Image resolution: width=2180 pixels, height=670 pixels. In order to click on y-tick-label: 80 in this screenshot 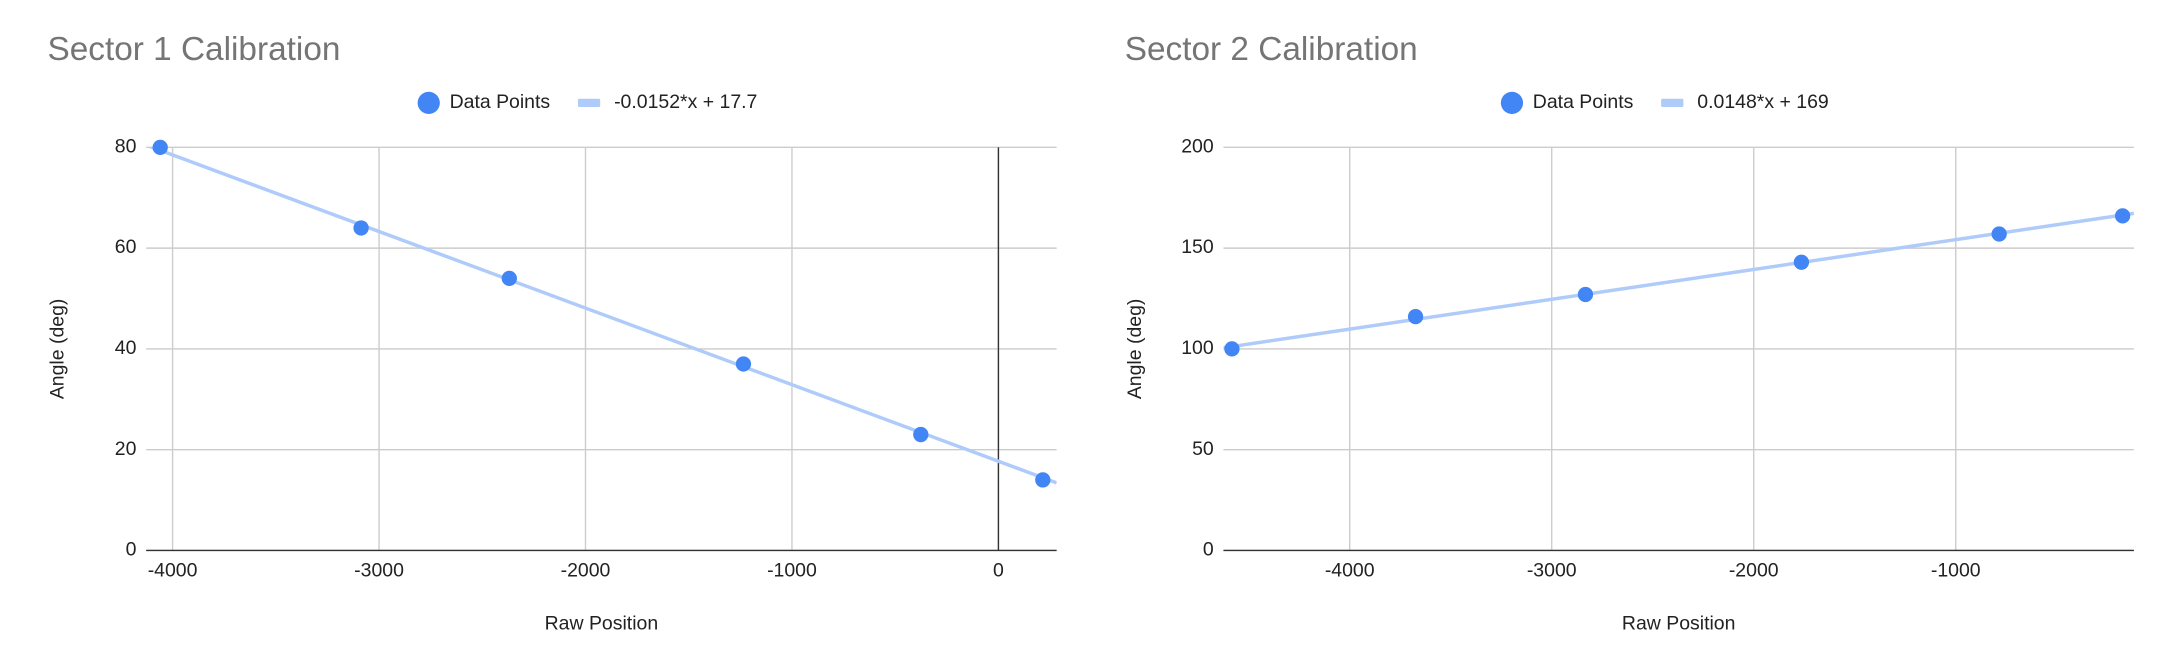, I will do `click(126, 146)`.